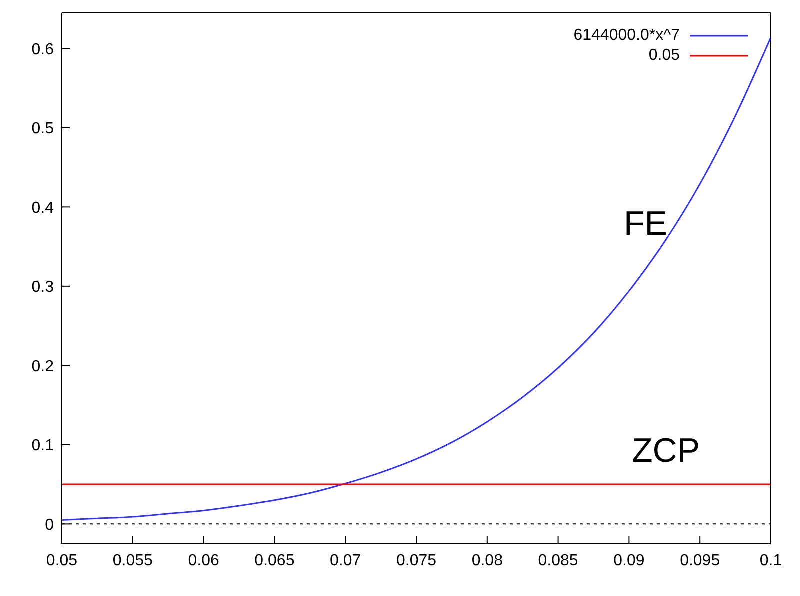 This screenshot has width=800, height=596. I want to click on x-tick-label: 0.05, so click(62, 561).